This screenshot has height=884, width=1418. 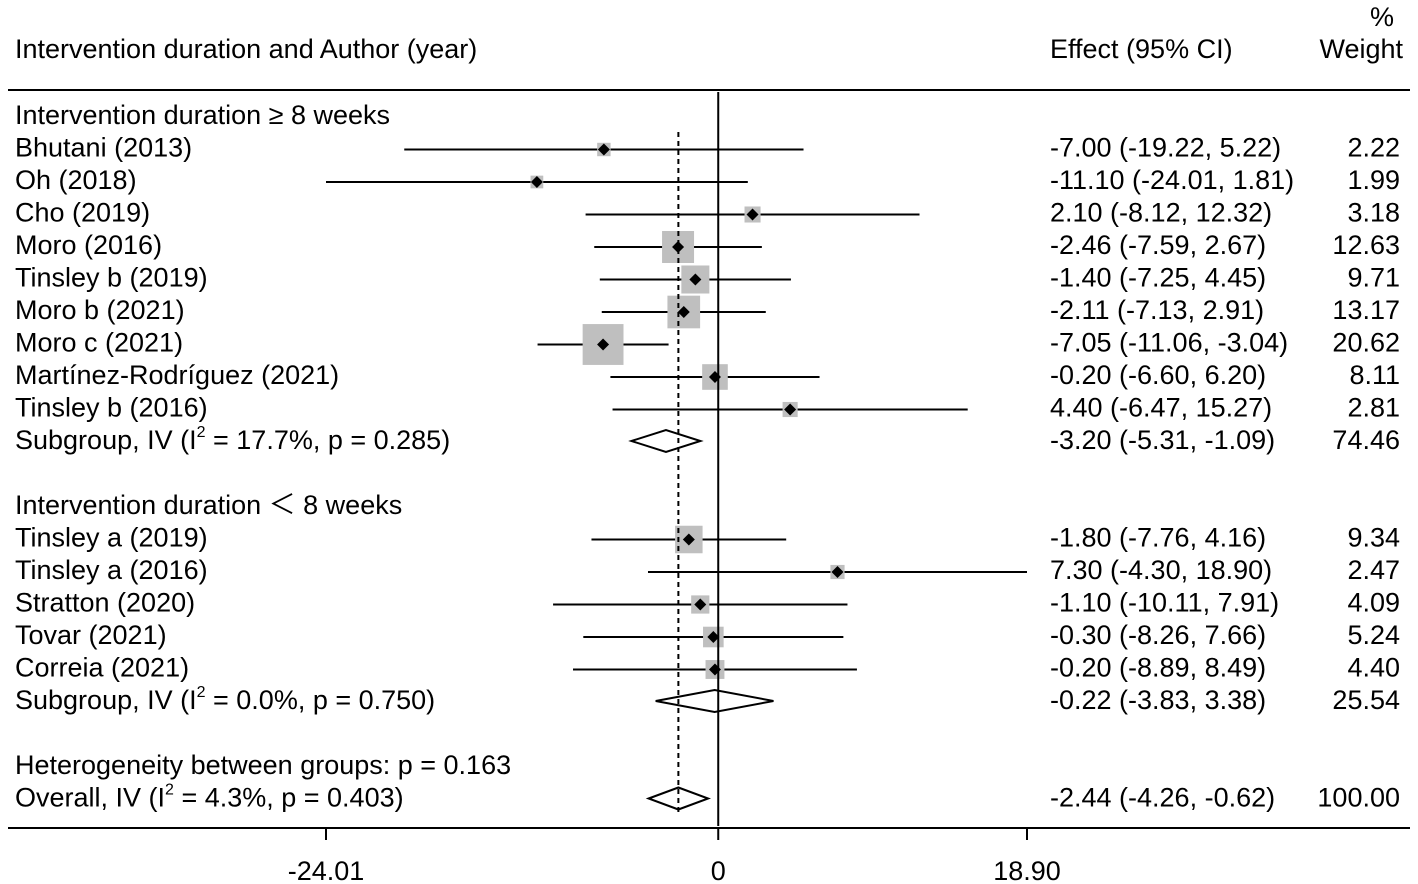 I want to click on subgroup-summary-label: Subgroup, IV (I2 = 17.7%, p = 0.285), so click(x=232, y=439).